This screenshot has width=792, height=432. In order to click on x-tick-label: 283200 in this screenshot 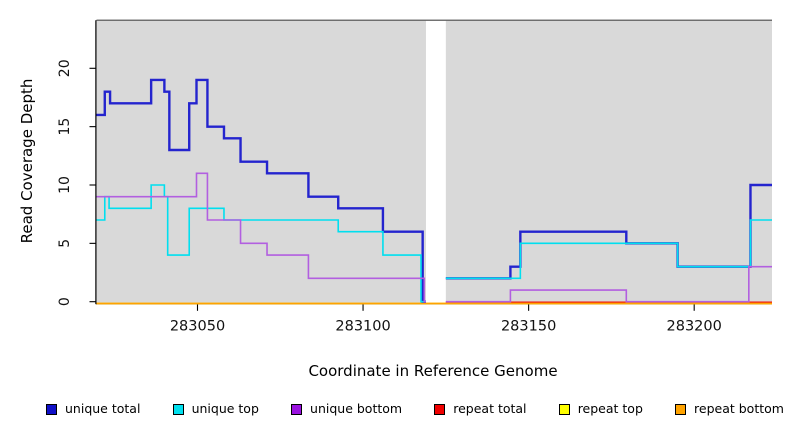, I will do `click(694, 326)`.